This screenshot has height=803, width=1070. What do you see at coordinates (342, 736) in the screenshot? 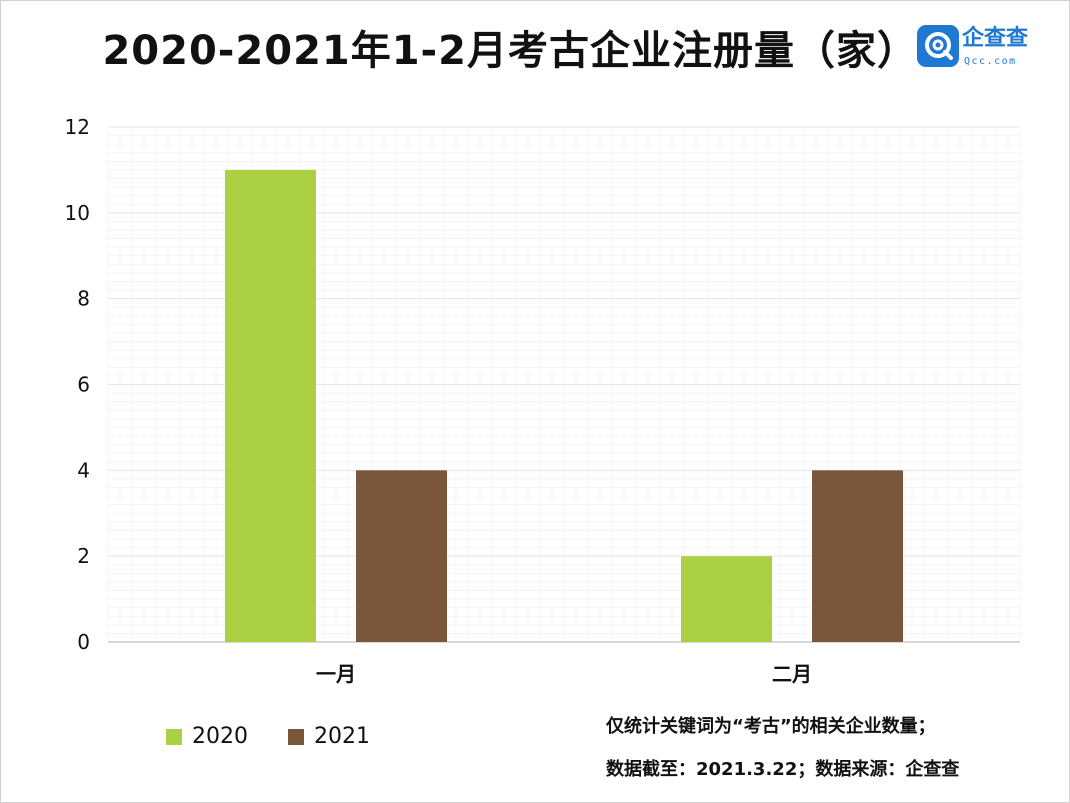
I see `legend-label-2021: 2021` at bounding box center [342, 736].